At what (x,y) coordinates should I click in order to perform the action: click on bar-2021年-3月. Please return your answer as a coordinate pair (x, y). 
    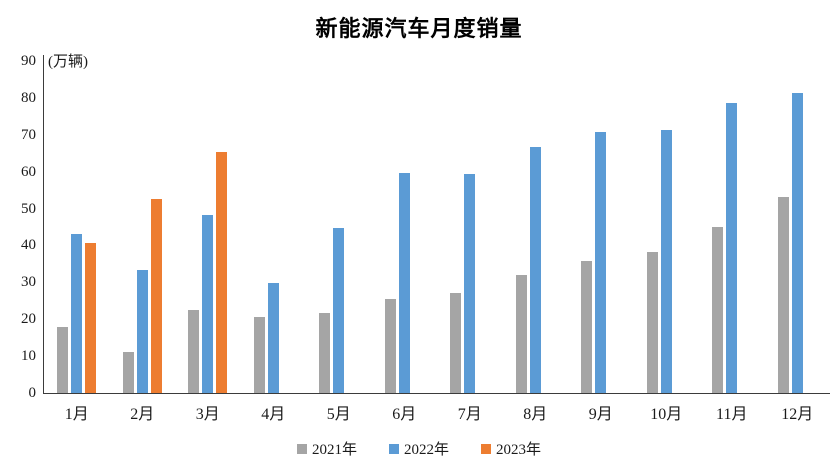
    Looking at the image, I should click on (194, 351).